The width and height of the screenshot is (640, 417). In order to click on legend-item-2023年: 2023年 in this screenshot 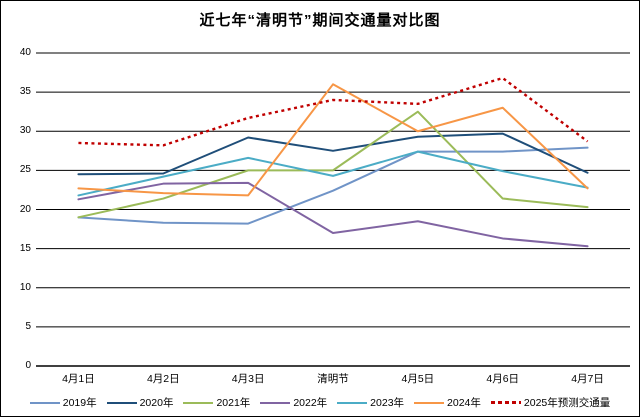, I will do `click(370, 402)`.